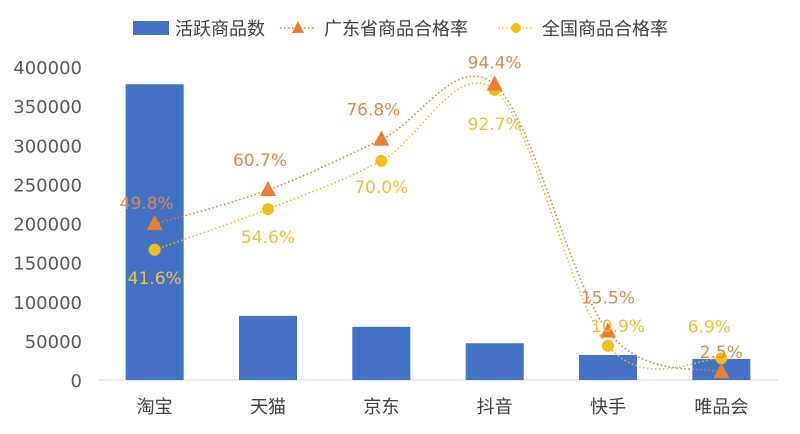  I want to click on data-label: 6.9%, so click(709, 327).